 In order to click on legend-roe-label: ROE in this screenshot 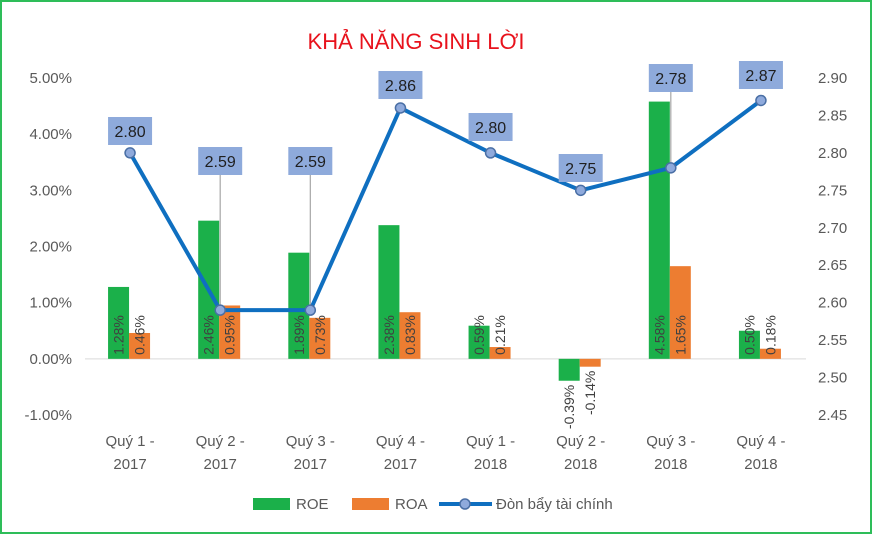, I will do `click(312, 504)`.